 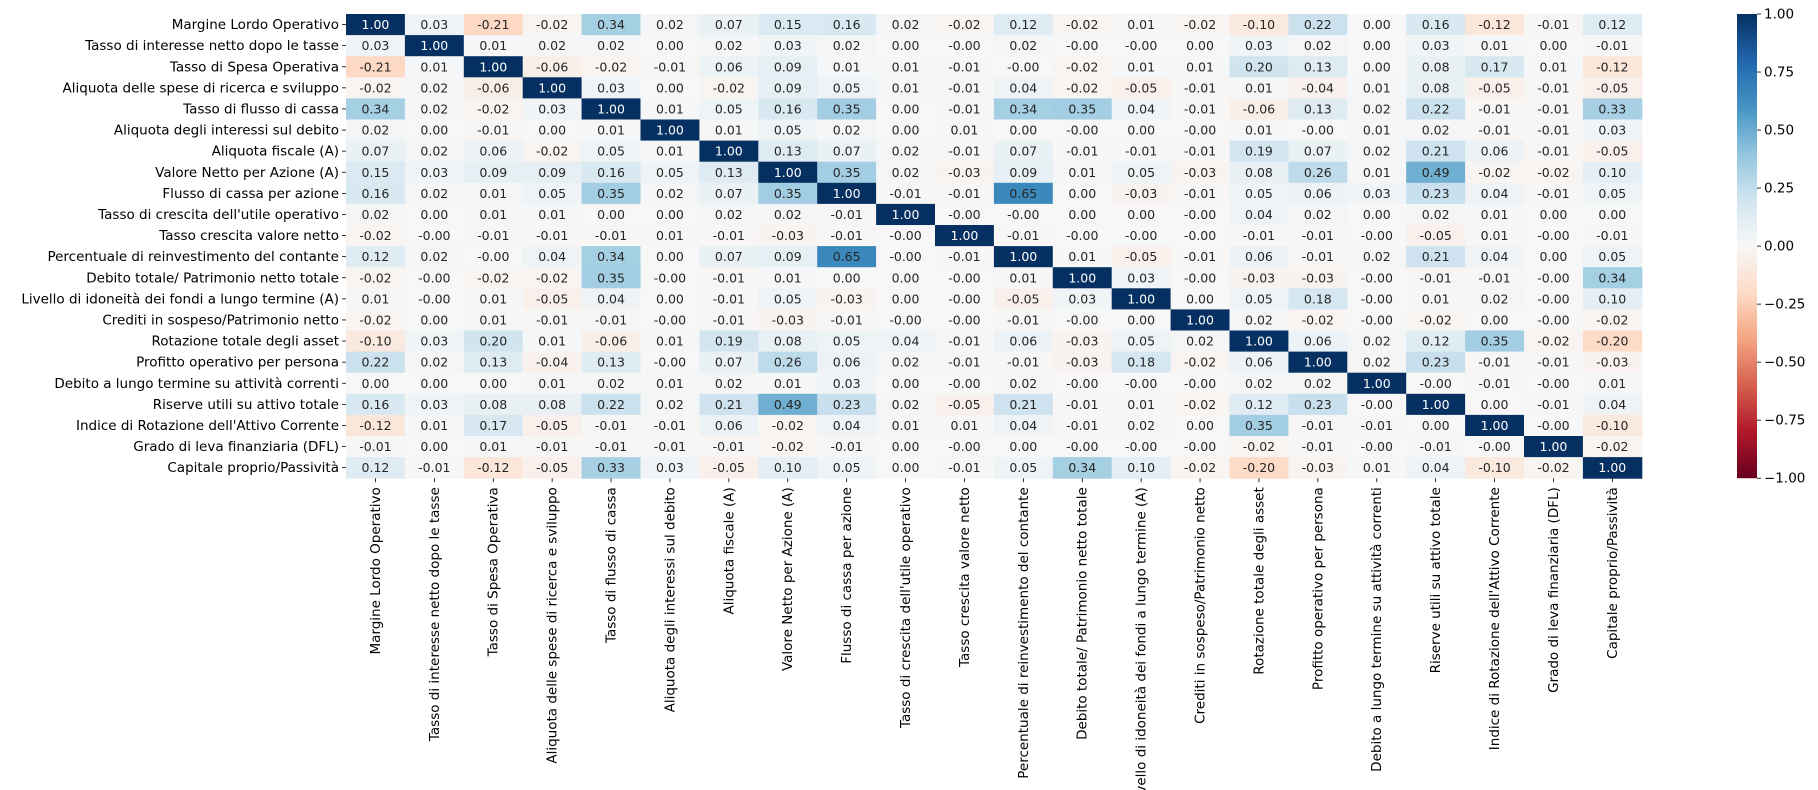 What do you see at coordinates (788, 87) in the screenshot?
I see `cell-value-r3-c7: 0.09` at bounding box center [788, 87].